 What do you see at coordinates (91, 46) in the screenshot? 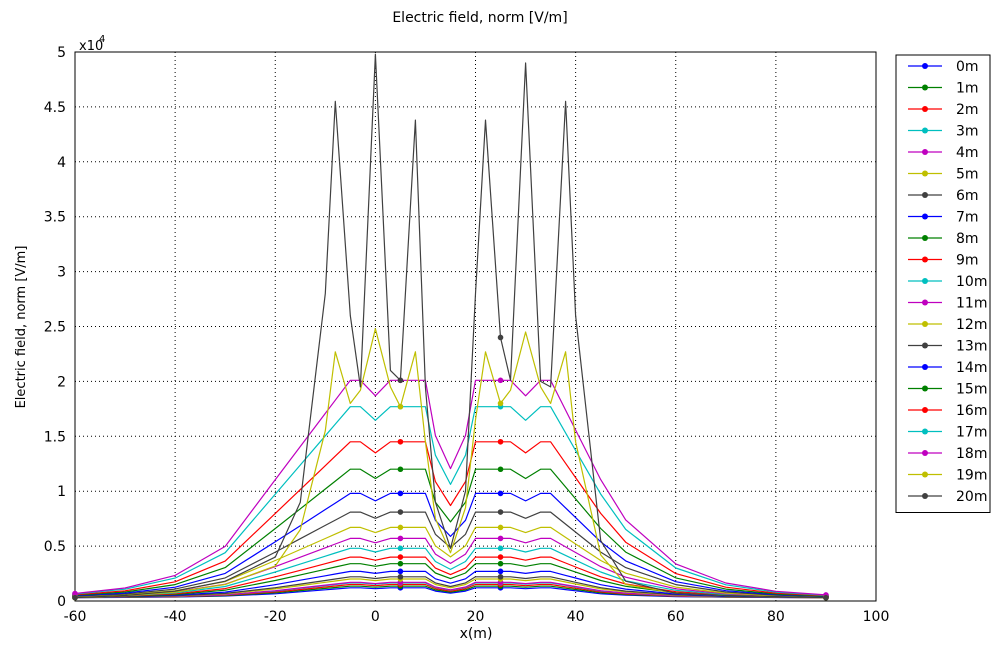
I see `y-multiplier-base: x10` at bounding box center [91, 46].